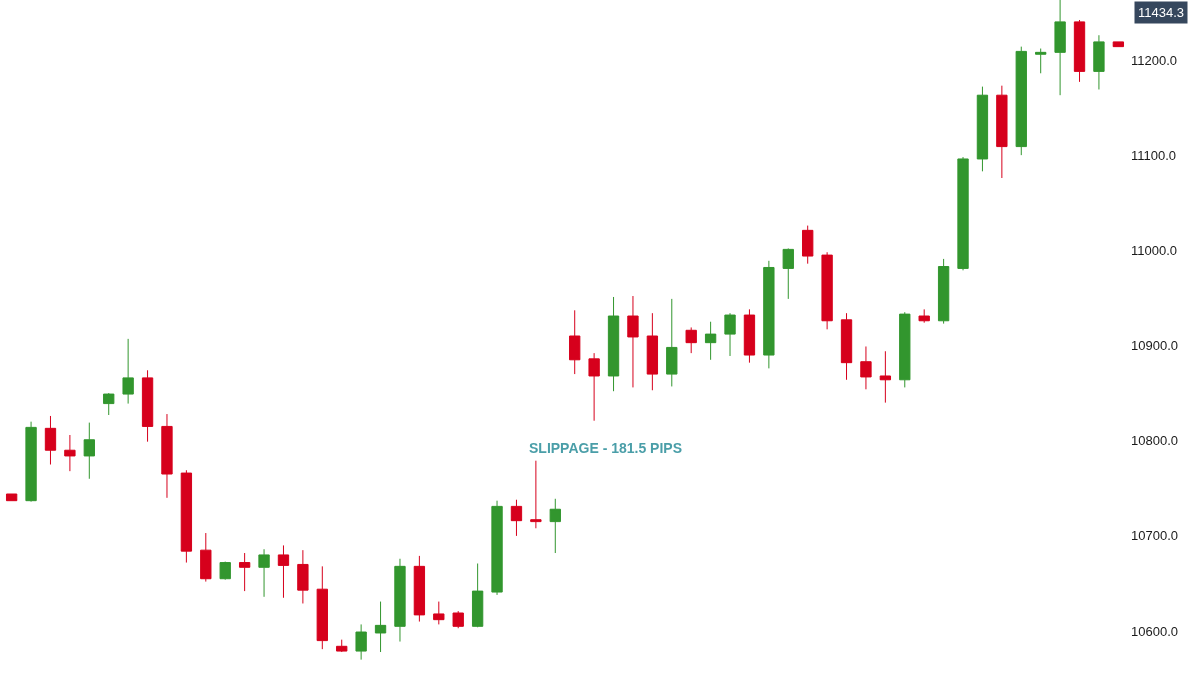  What do you see at coordinates (1154, 60) in the screenshot?
I see `y-tick-label: 11200.0` at bounding box center [1154, 60].